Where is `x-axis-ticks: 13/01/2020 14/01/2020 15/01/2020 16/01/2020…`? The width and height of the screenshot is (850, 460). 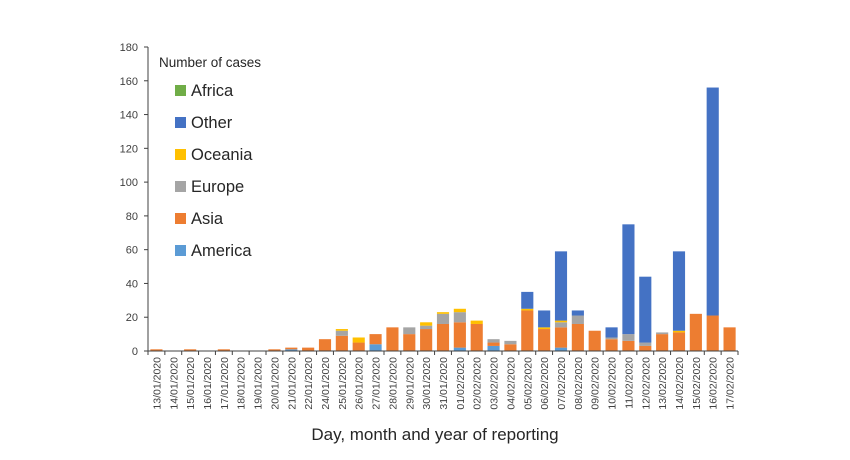
x-axis-ticks: 13/01/2020 14/01/2020 15/01/2020 16/01/2020… is located at coordinates (443, 380).